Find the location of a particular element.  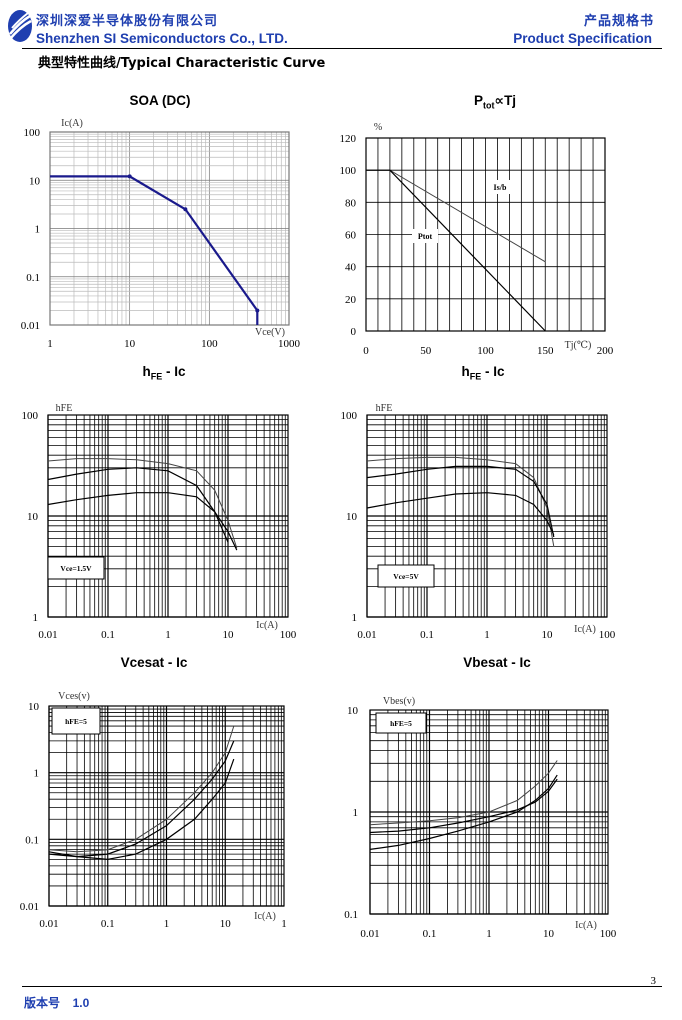

plot-frame-ptot is located at coordinates (485, 234).